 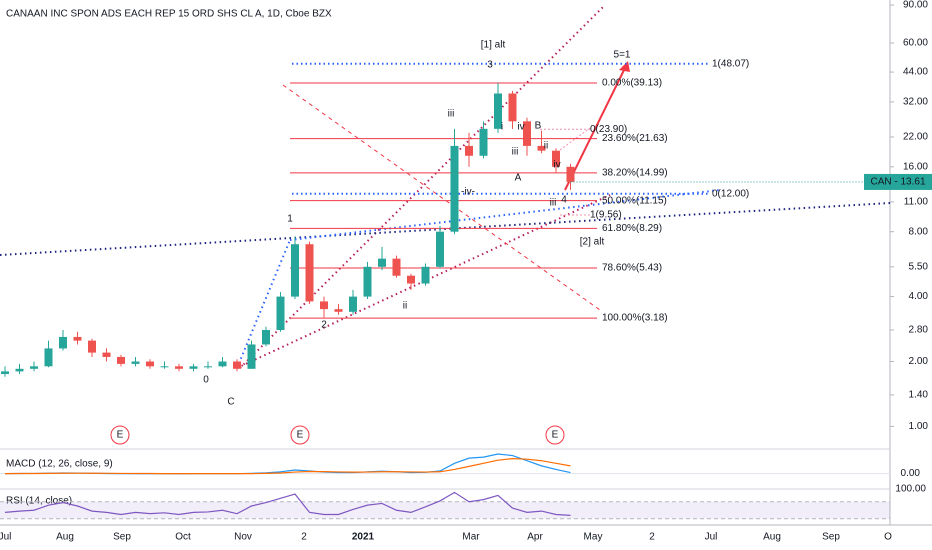 What do you see at coordinates (624, 66) in the screenshot?
I see `arrow-head` at bounding box center [624, 66].